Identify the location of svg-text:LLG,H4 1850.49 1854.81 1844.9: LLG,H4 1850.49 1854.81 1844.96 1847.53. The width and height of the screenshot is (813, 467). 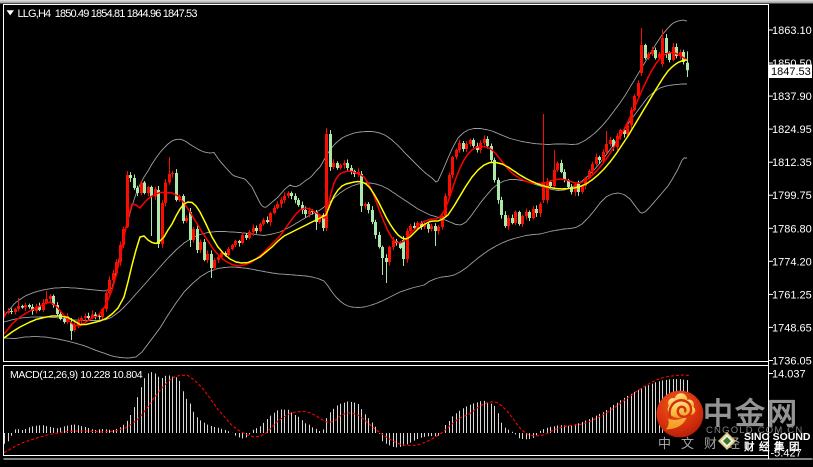
(108, 14).